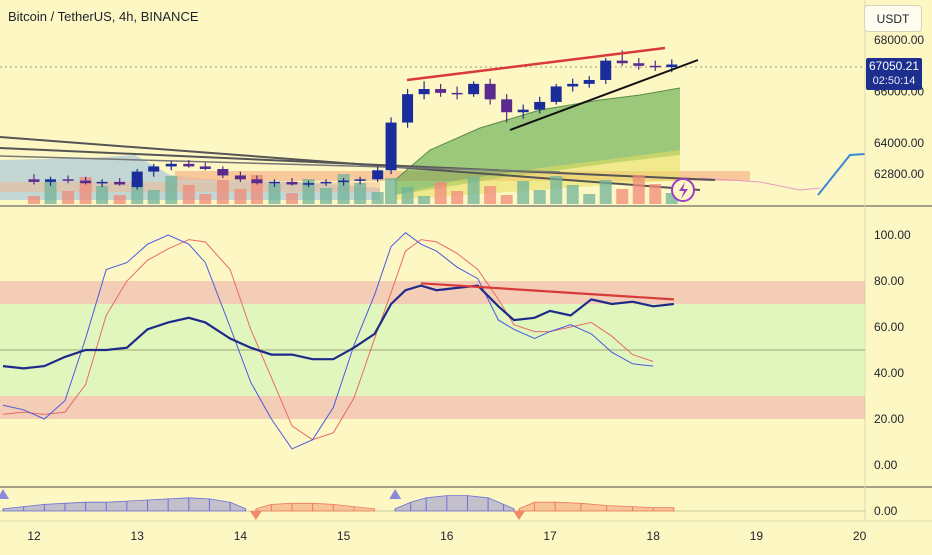 The image size is (932, 555). Describe the element at coordinates (886, 511) in the screenshot. I see `hist-y-tick-label: 0.00` at that location.